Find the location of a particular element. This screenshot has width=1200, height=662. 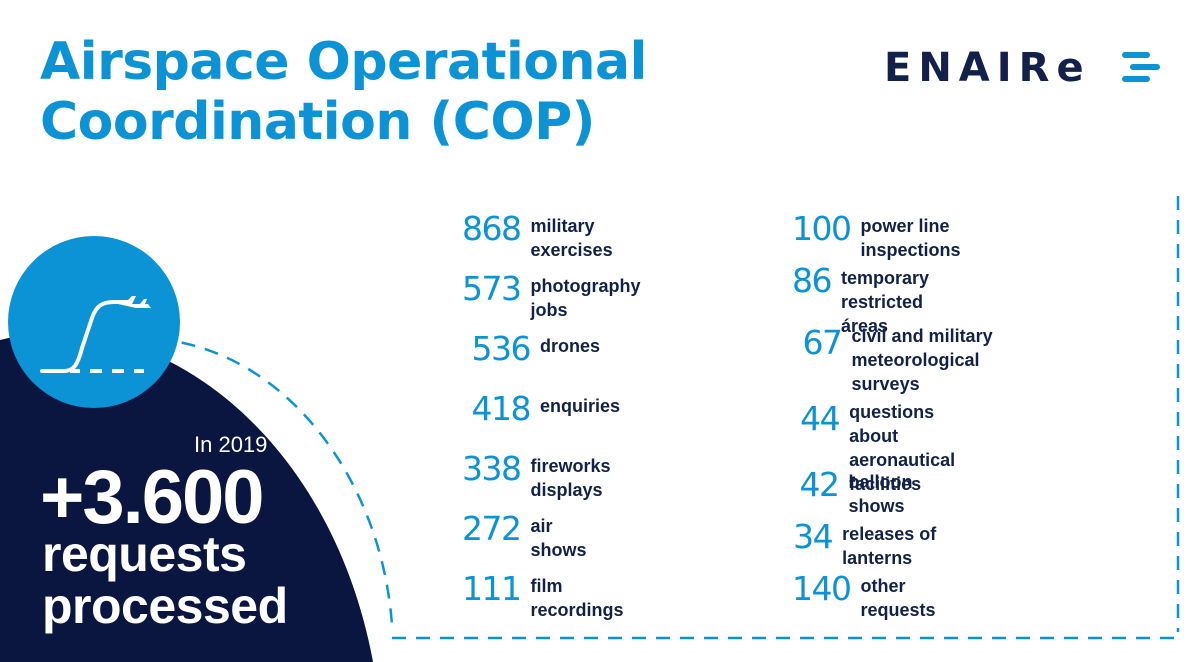

stat-value: 338 is located at coordinates (492, 468).